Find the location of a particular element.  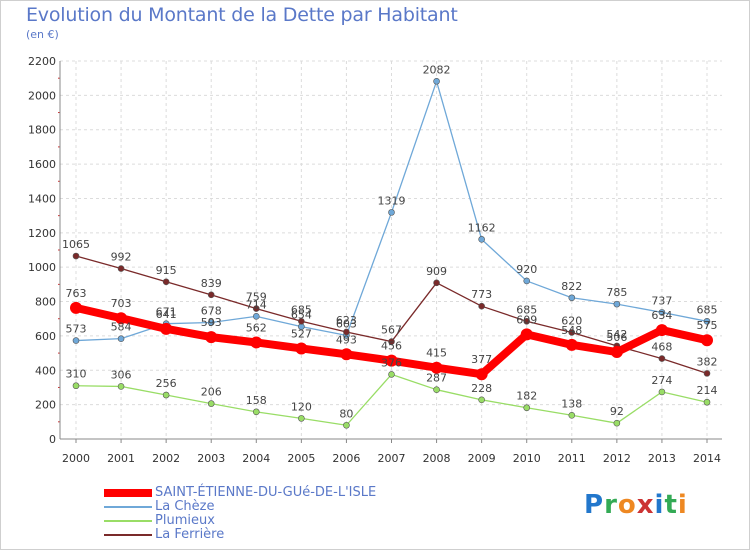

y-tick-label: 1600 is located at coordinates (42, 164).